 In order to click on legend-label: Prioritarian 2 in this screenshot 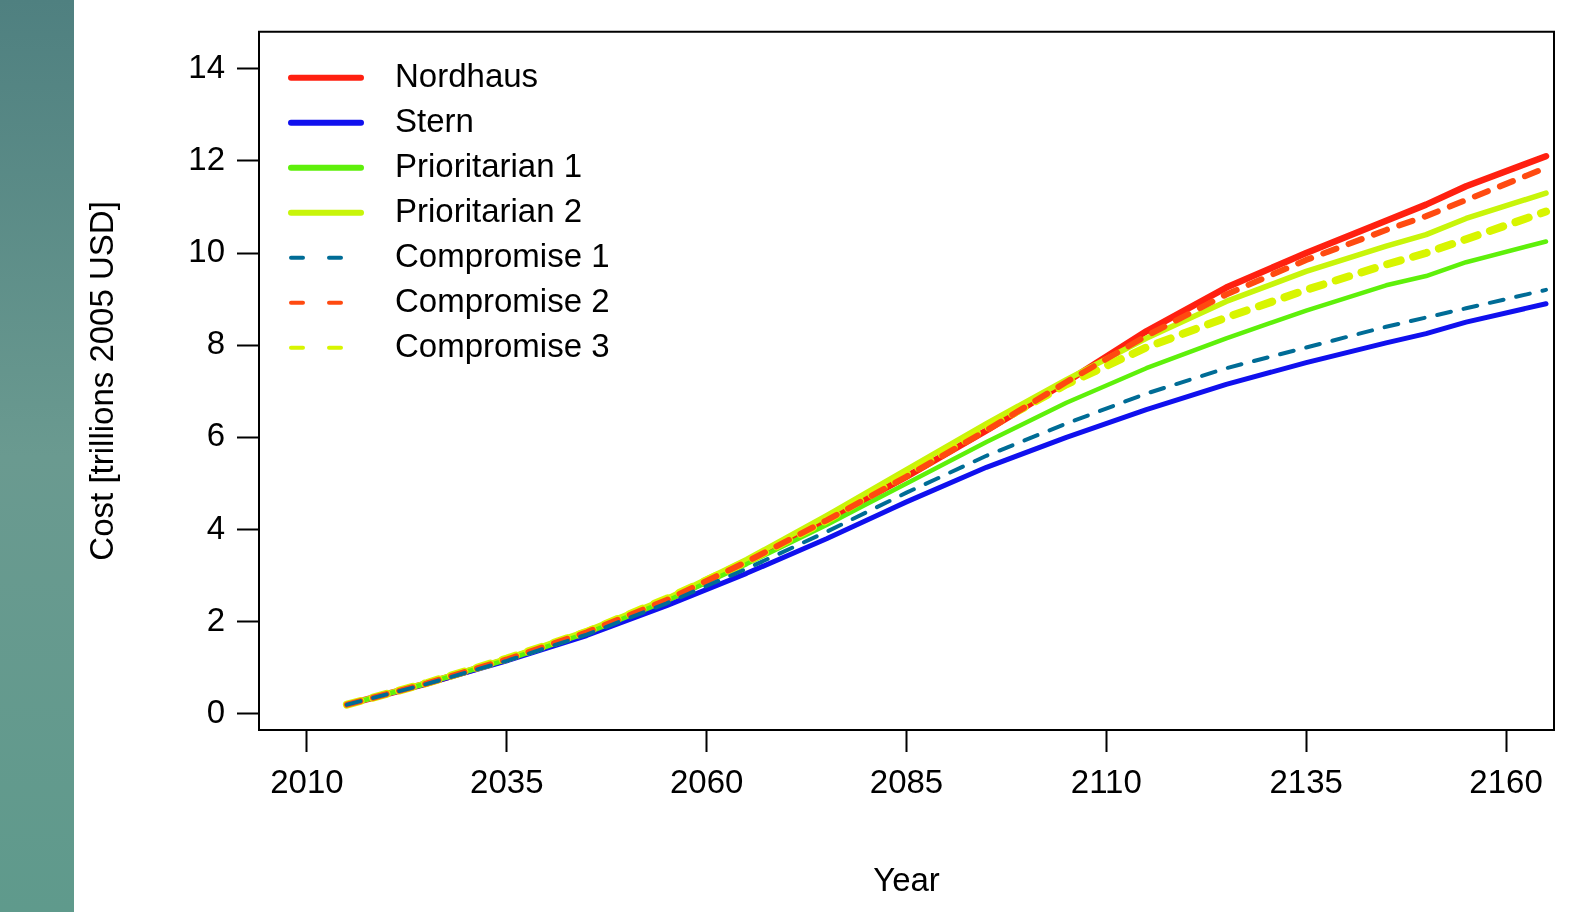, I will do `click(489, 210)`.